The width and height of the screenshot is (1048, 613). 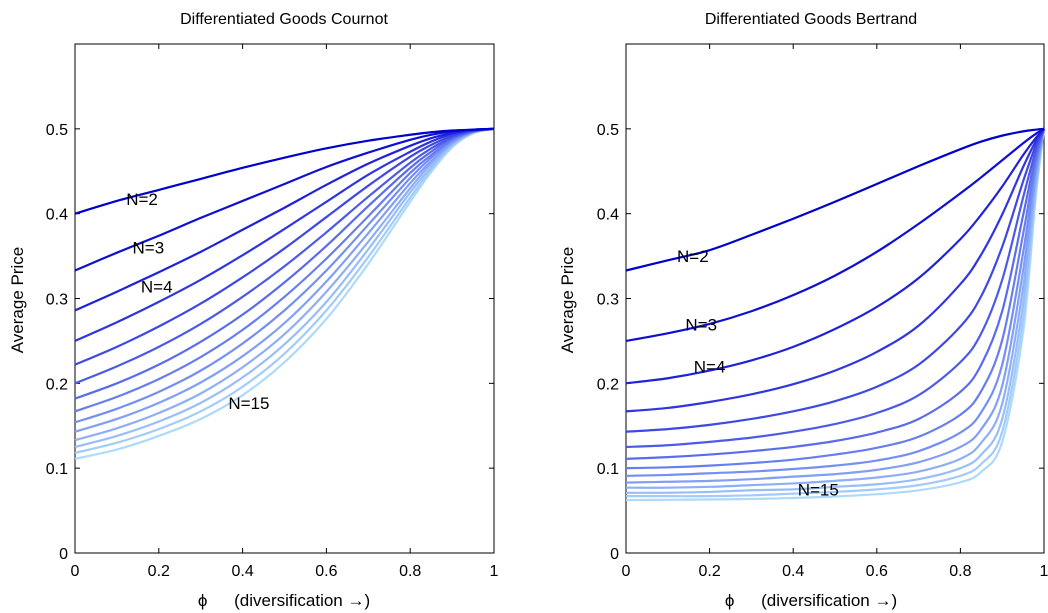 I want to click on chart-title: Differentiated Goods Bertrand, so click(x=811, y=19).